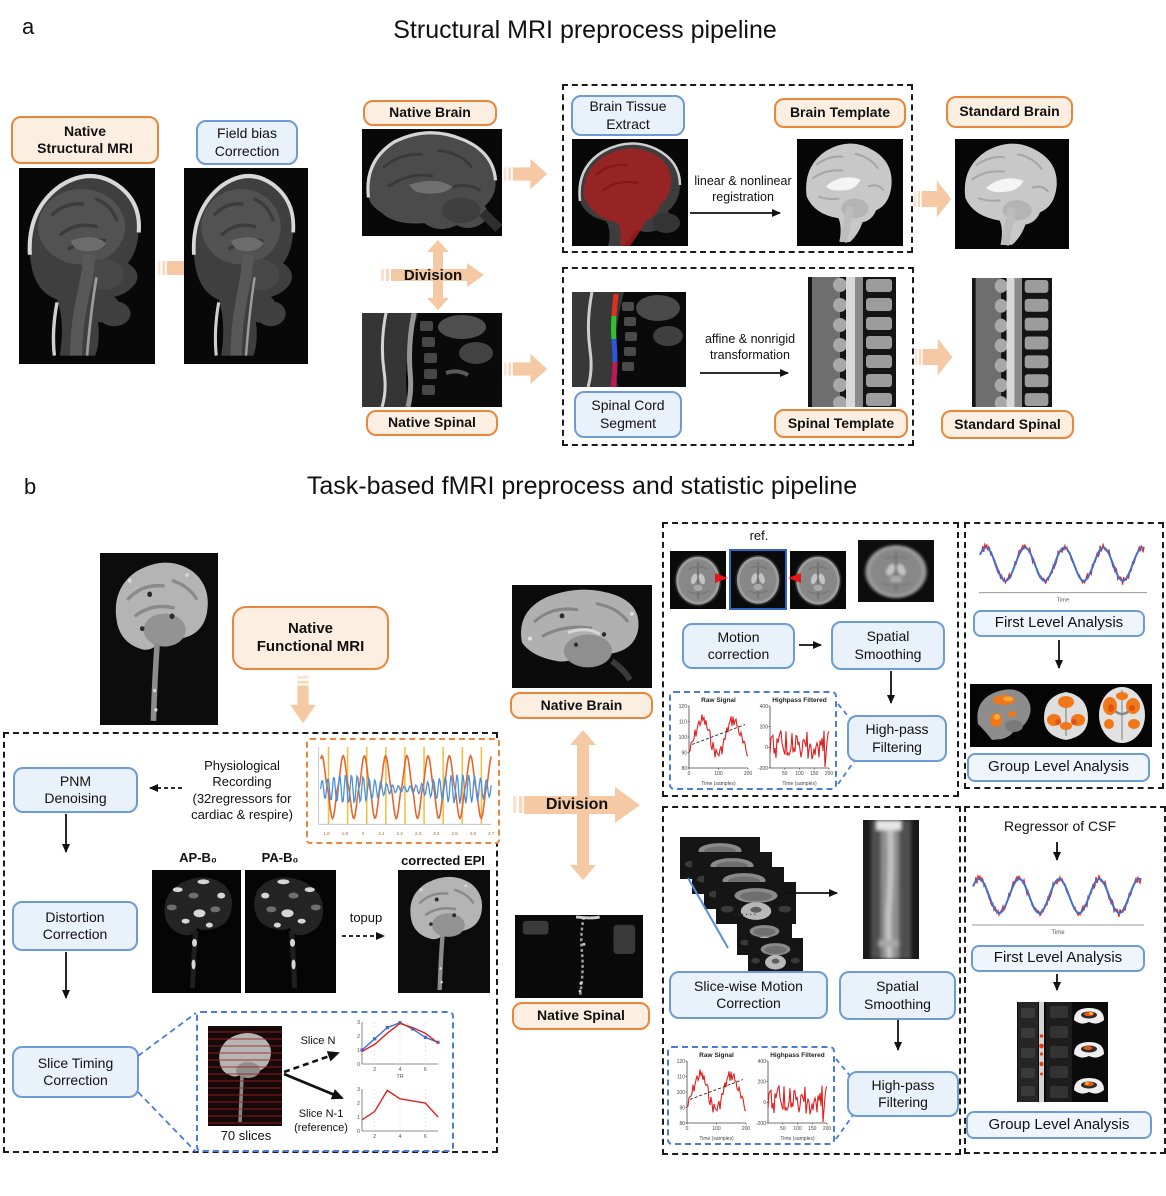  Describe the element at coordinates (903, 1094) in the screenshot. I see `node-highpass-spinal: High-pass Filtering` at that location.